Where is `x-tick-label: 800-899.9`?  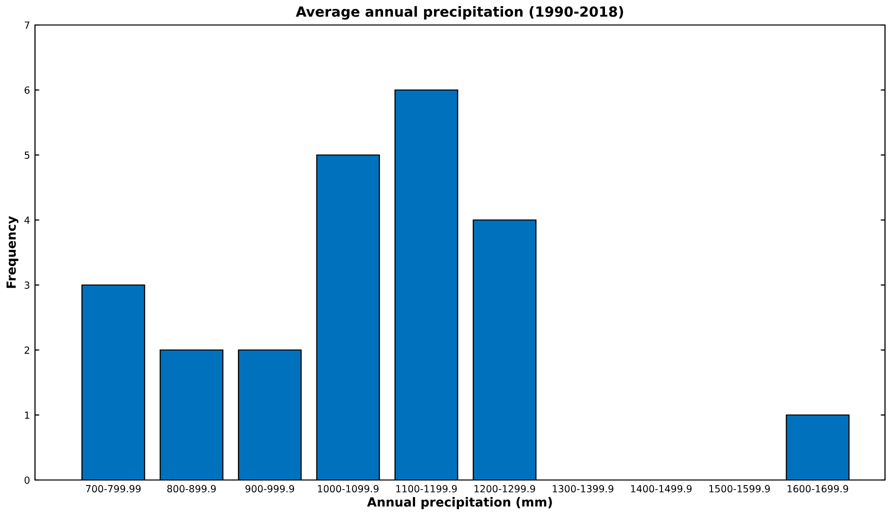
x-tick-label: 800-899.9 is located at coordinates (191, 488).